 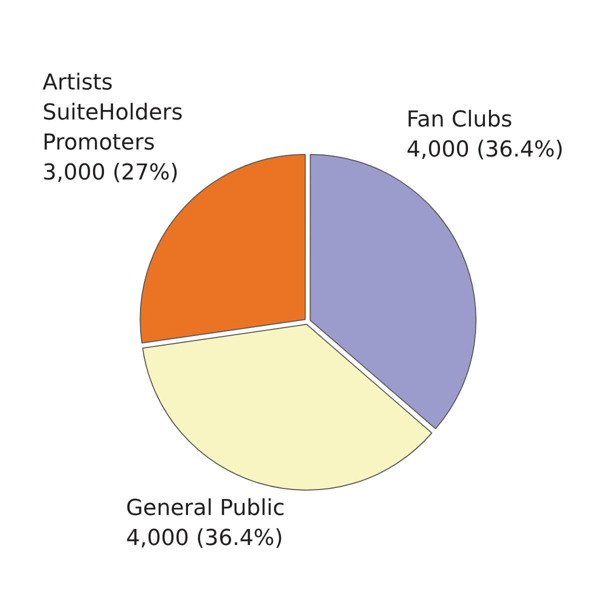 What do you see at coordinates (110, 173) in the screenshot?
I see `data-label: 3,000 (27%)` at bounding box center [110, 173].